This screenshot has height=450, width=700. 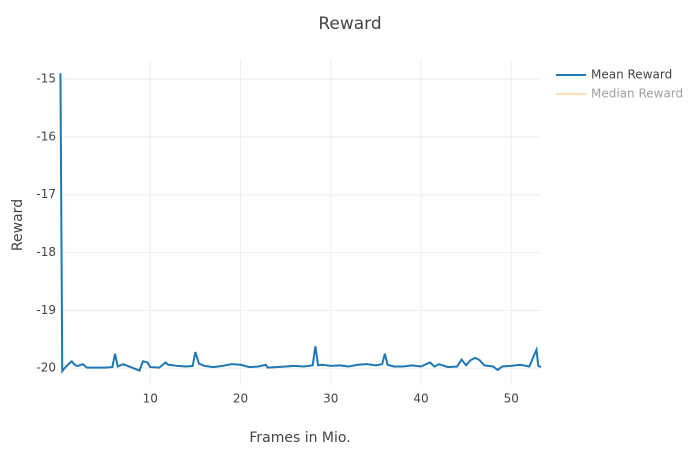 What do you see at coordinates (420, 399) in the screenshot?
I see `x-tick-label: 40` at bounding box center [420, 399].